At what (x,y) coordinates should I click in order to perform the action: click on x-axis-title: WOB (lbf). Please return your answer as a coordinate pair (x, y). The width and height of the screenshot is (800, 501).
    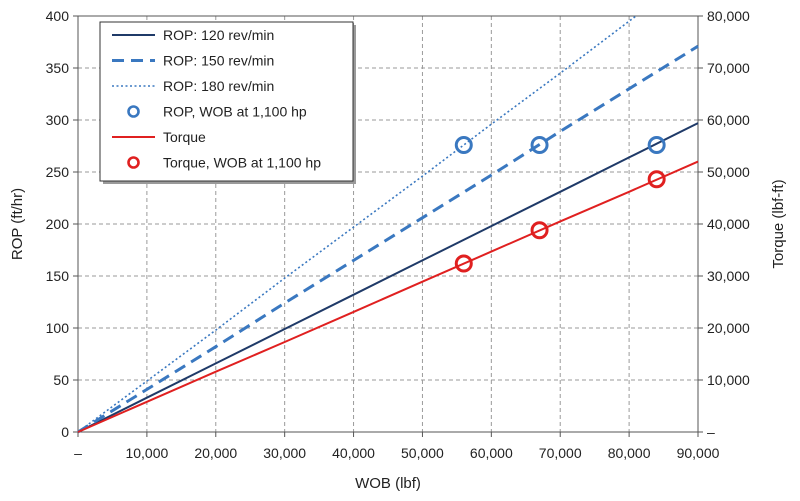
    Looking at the image, I should click on (388, 483).